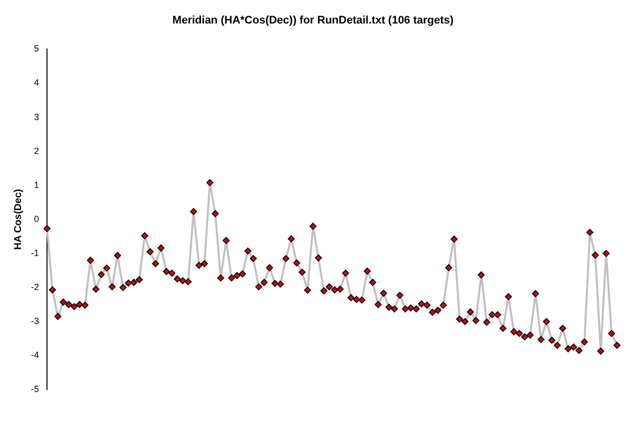  What do you see at coordinates (313, 20) in the screenshot?
I see `chart-title: Meridian (HA*Cos(Dec)) for RunDetail.txt (106 targets)` at bounding box center [313, 20].